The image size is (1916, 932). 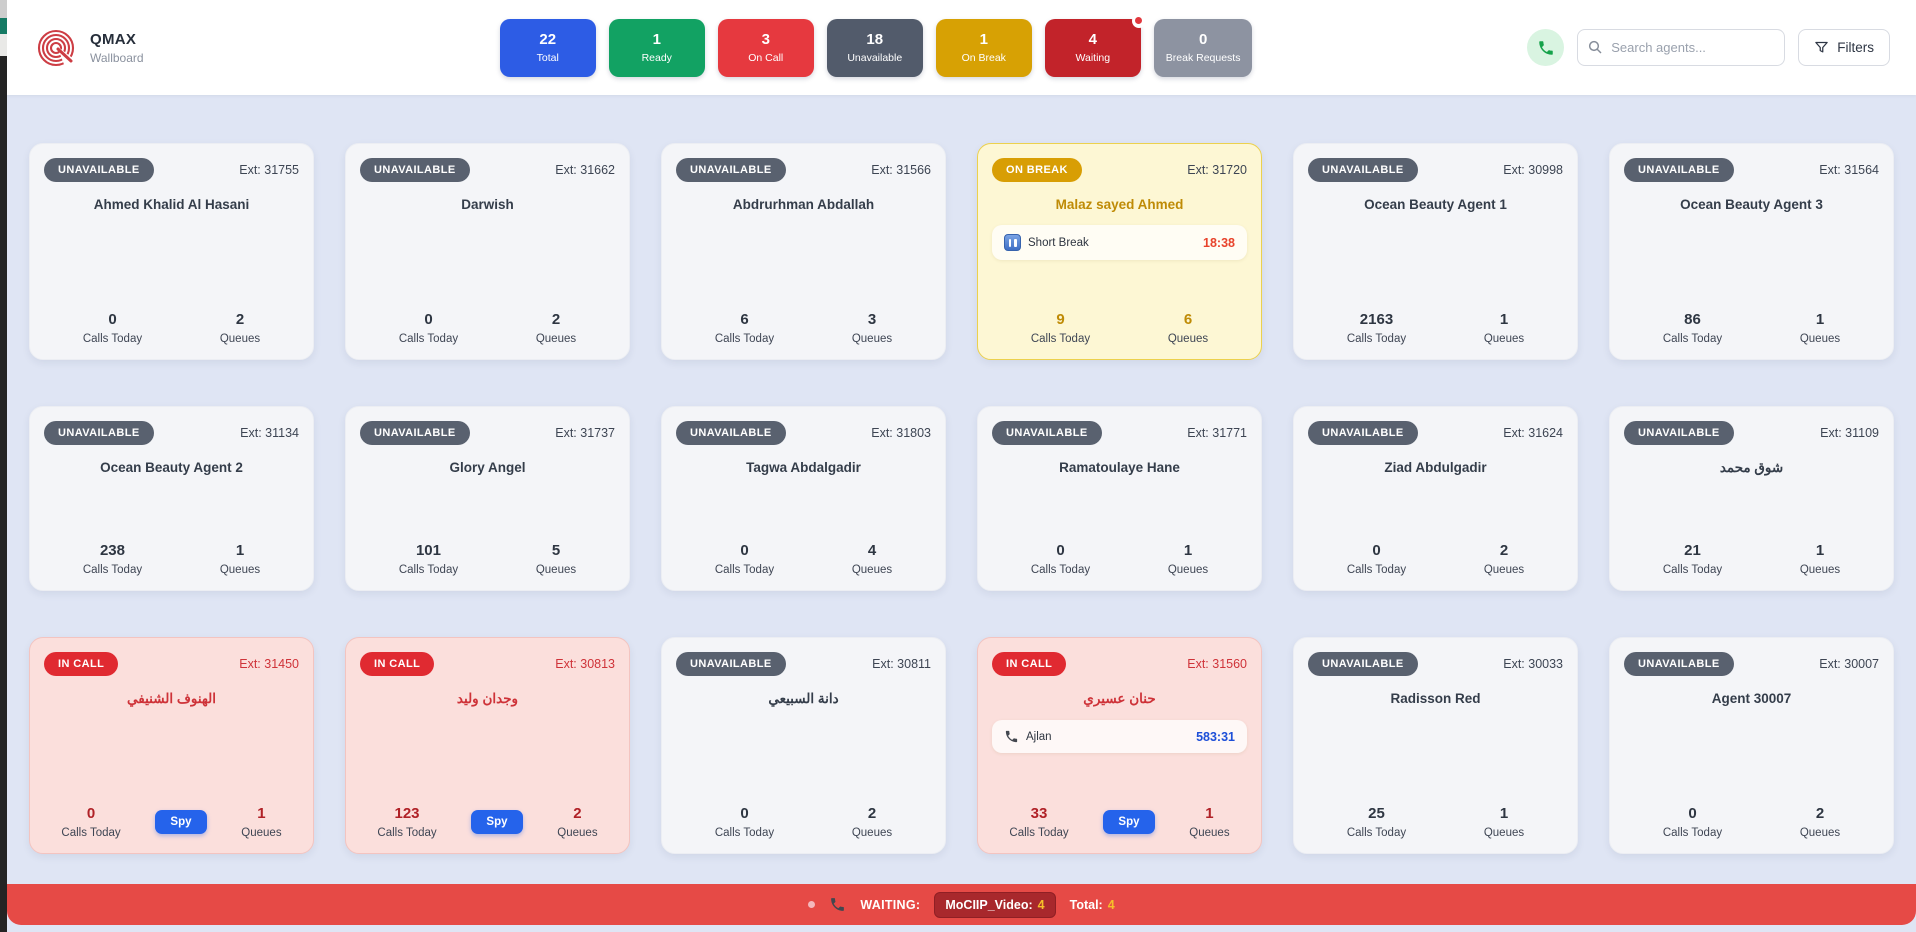 What do you see at coordinates (585, 433) in the screenshot?
I see `agent-extension: Ext: 31737` at bounding box center [585, 433].